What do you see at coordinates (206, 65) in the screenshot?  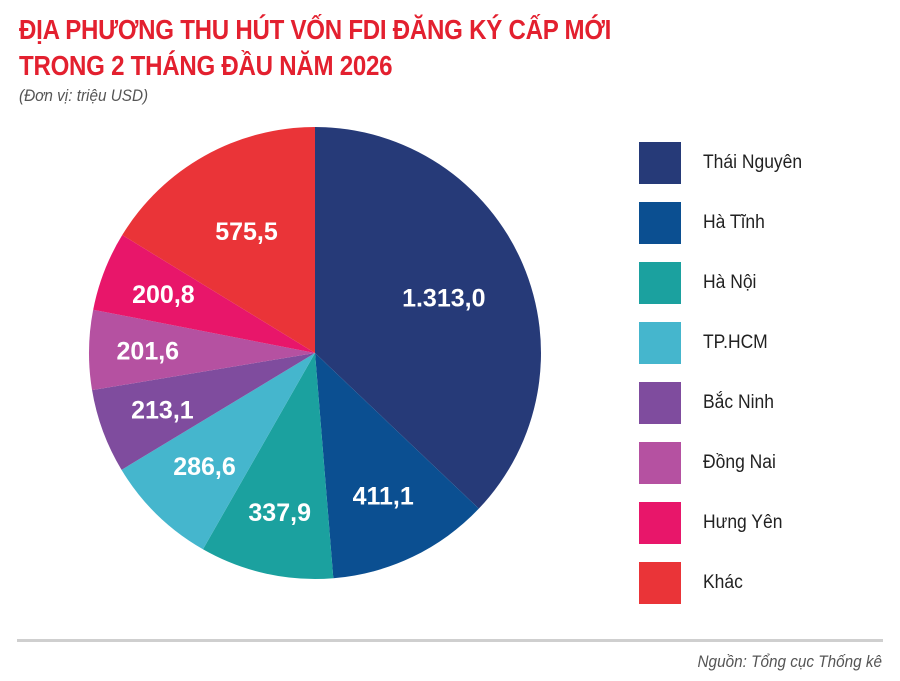 I see `chart-title-line-2: TRONG 2 THÁNG ĐẦU NĂM 2026` at bounding box center [206, 65].